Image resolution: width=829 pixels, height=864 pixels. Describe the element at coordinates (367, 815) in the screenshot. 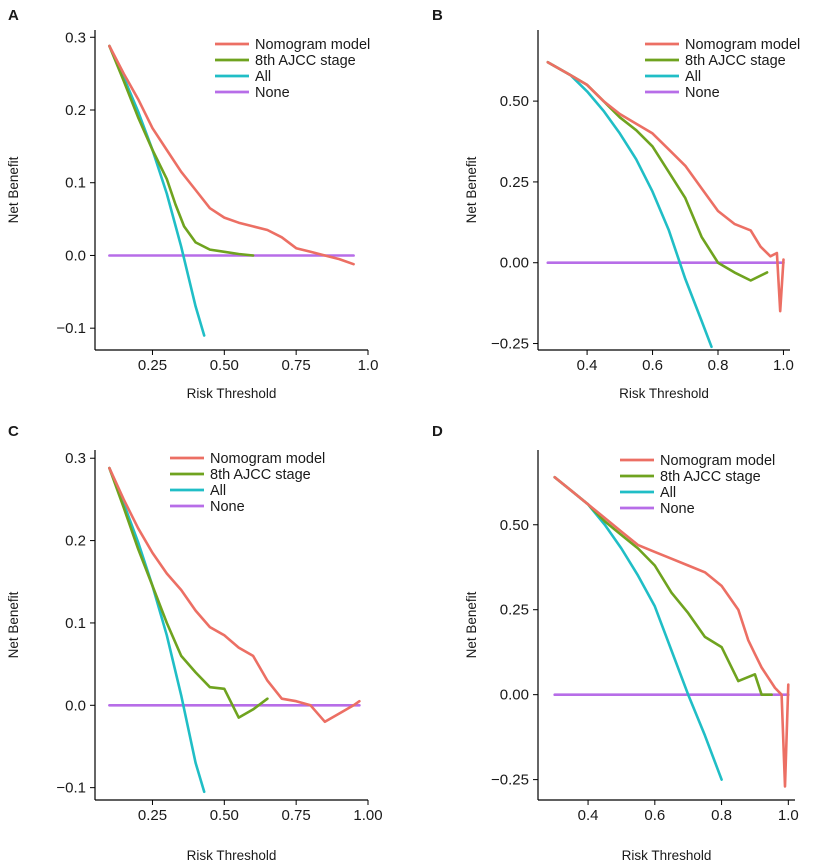

I see `x-tick-label: 1.00` at that location.